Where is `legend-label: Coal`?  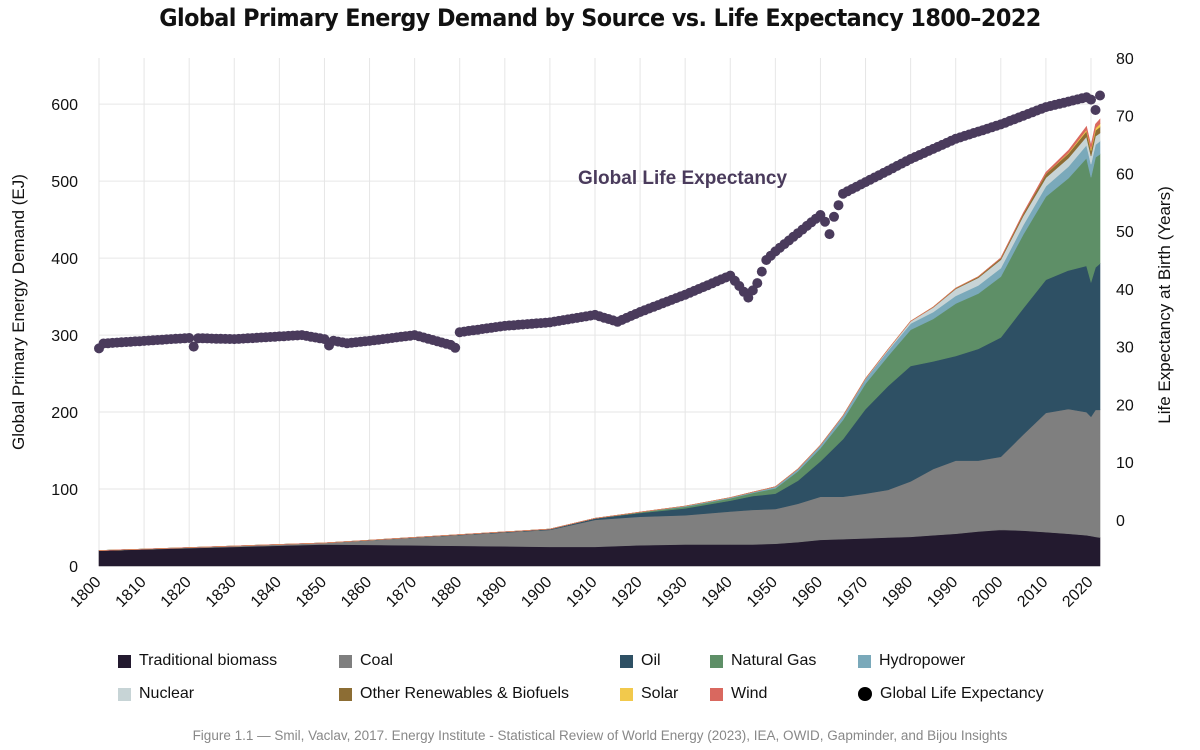
legend-label: Coal is located at coordinates (376, 660).